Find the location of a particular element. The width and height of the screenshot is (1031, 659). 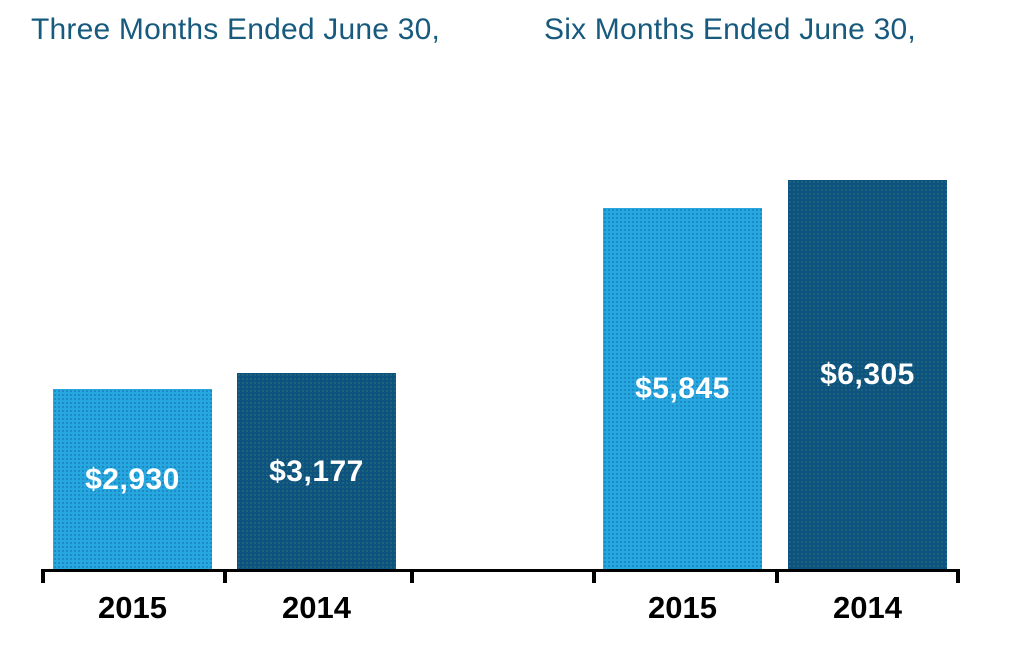

group-title-three-months: Three Months Ended June 30, is located at coordinates (235, 29).